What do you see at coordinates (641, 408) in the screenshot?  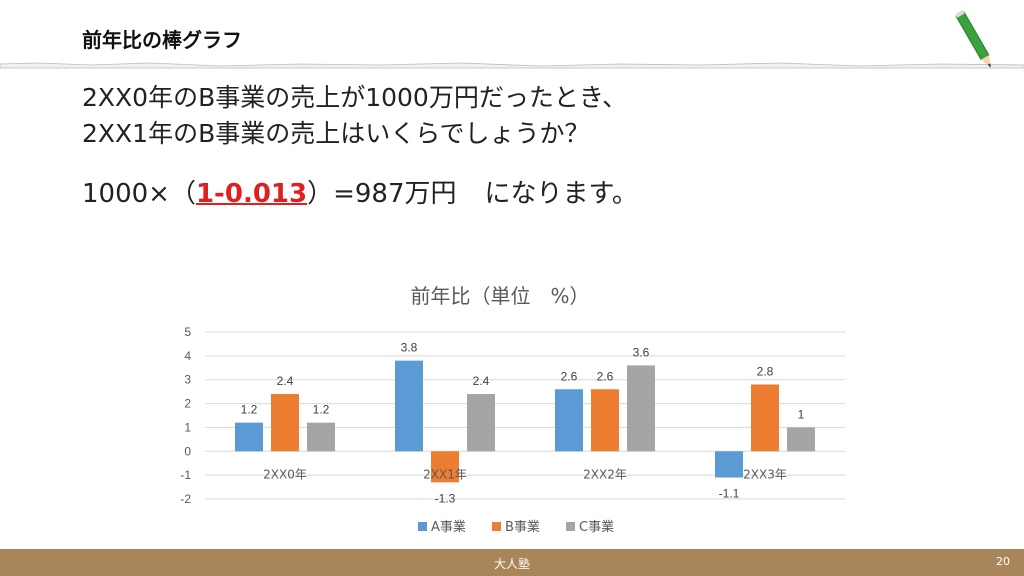 I see `bar-C事業-2XX2年` at bounding box center [641, 408].